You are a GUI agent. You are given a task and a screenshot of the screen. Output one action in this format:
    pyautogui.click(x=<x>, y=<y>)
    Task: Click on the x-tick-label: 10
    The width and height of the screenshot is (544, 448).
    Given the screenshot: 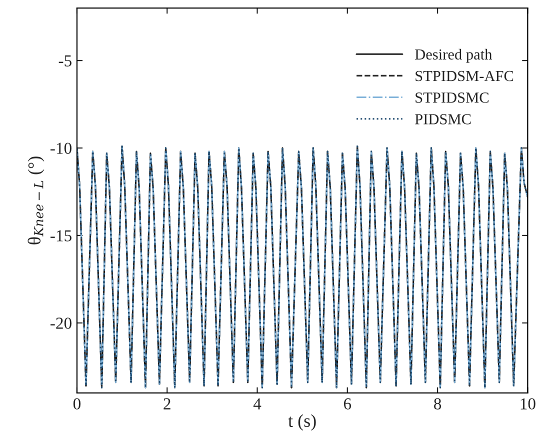 What is the action you would take?
    pyautogui.click(x=528, y=404)
    